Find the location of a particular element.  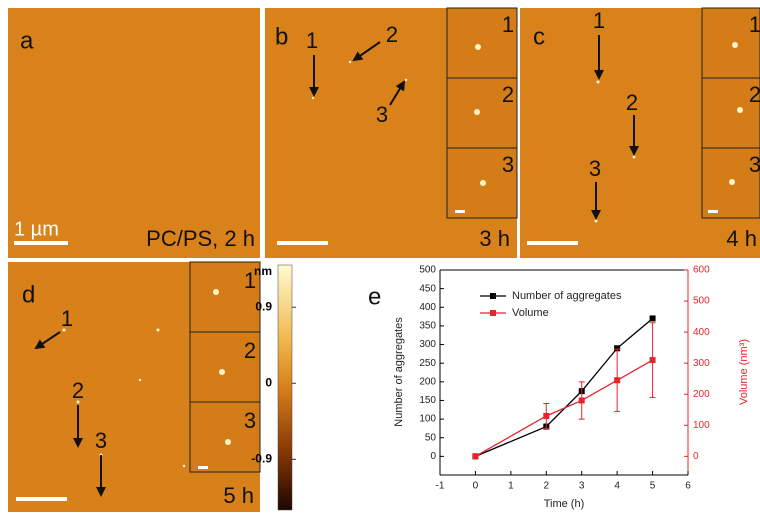

y-tick-label: 50 is located at coordinates (431, 437).